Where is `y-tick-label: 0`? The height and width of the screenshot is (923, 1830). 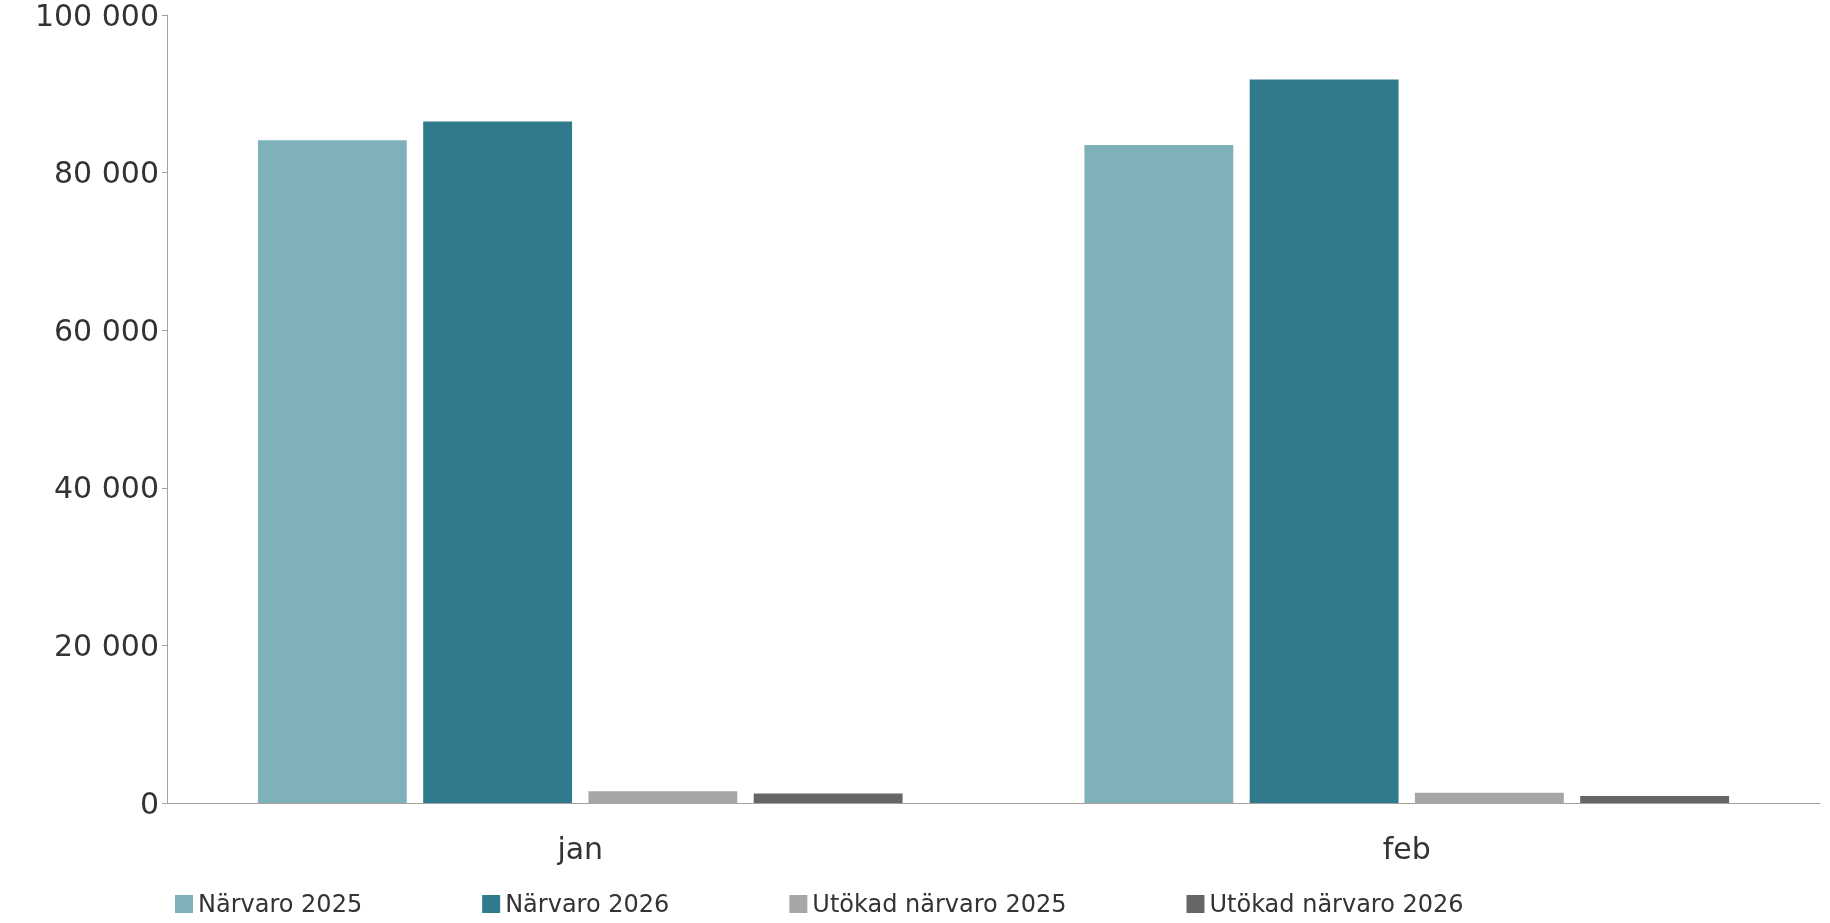
y-tick-label: 0 is located at coordinates (149, 803).